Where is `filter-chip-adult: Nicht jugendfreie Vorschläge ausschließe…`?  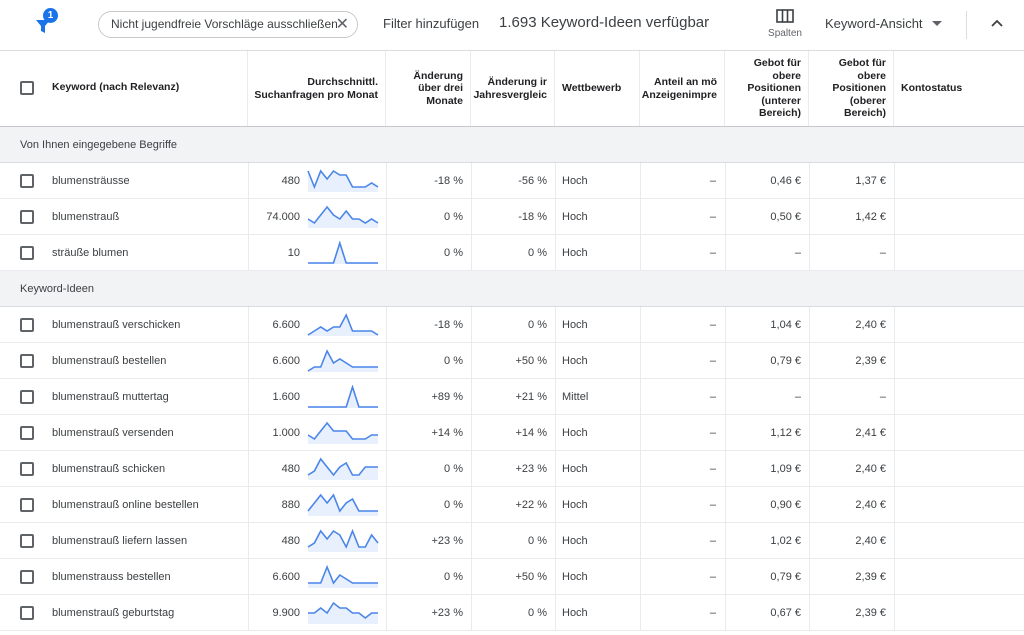 filter-chip-adult: Nicht jugendfreie Vorschläge ausschließe… is located at coordinates (228, 24).